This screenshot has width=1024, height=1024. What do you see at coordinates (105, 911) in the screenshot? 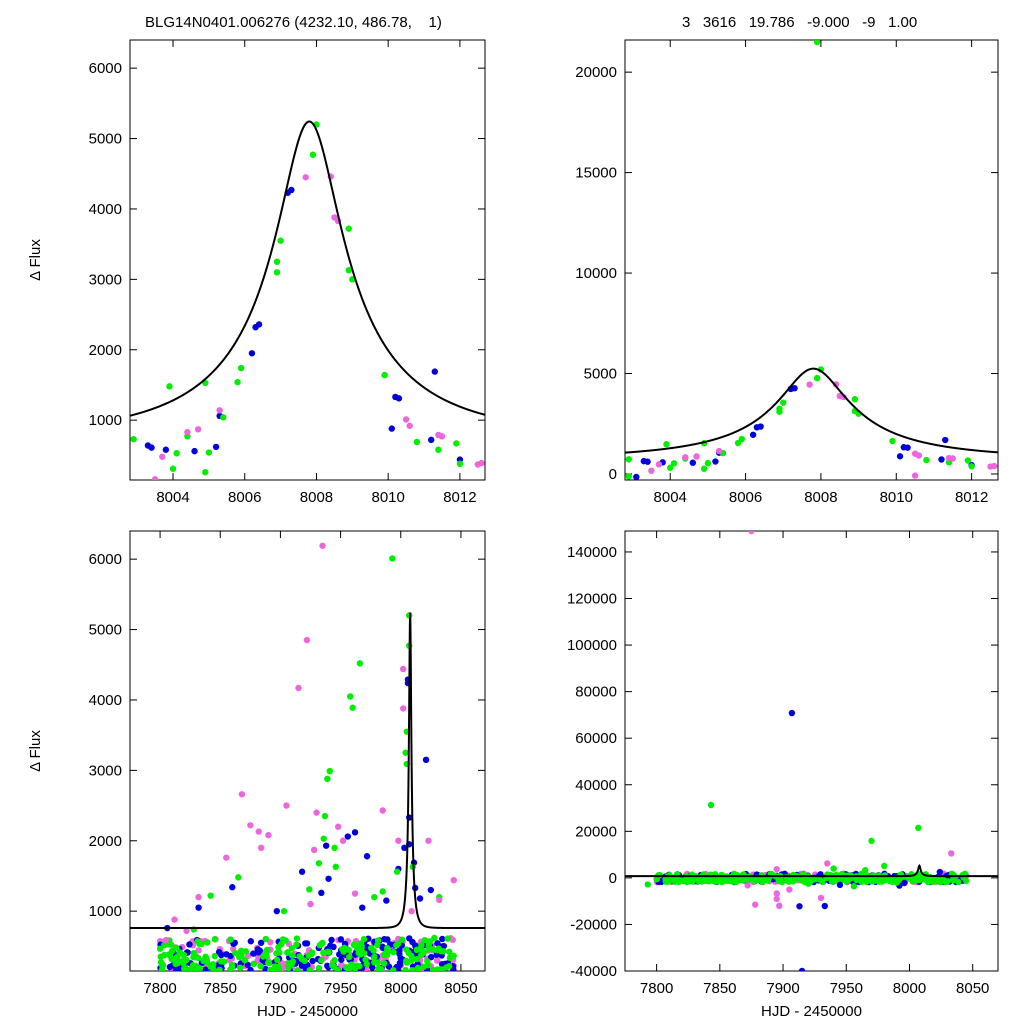
I see `y-tick-label: 1000` at bounding box center [105, 911].